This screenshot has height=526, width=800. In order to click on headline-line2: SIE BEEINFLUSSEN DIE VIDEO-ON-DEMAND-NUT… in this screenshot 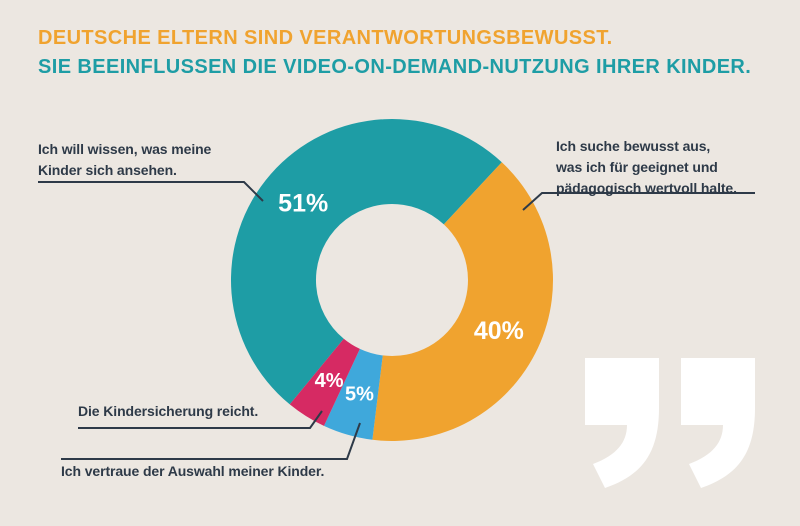, I will do `click(395, 67)`.